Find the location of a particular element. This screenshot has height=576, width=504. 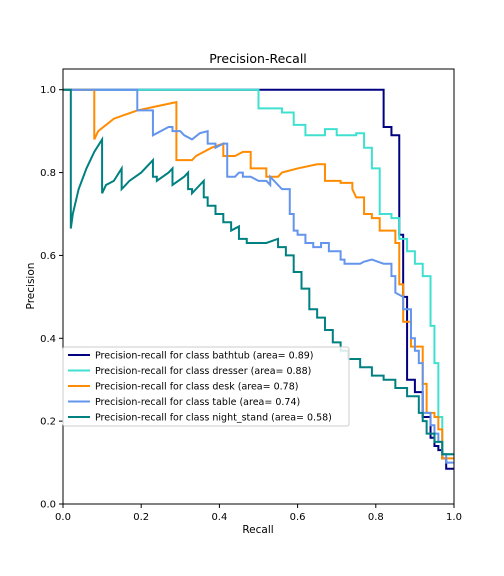

y-tick-label: 1.0 is located at coordinates (48, 90).